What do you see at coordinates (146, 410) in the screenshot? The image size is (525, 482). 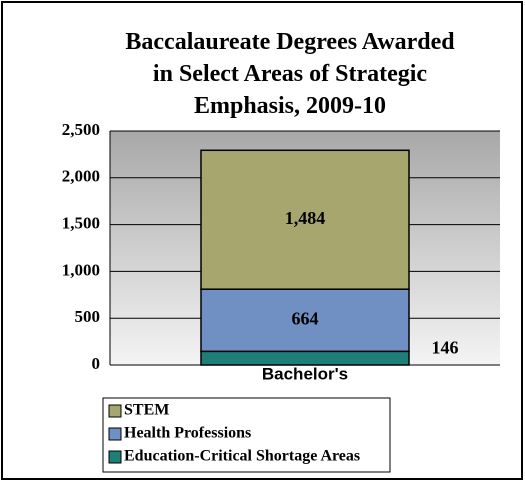 I see `legend-label: STEM` at bounding box center [146, 410].